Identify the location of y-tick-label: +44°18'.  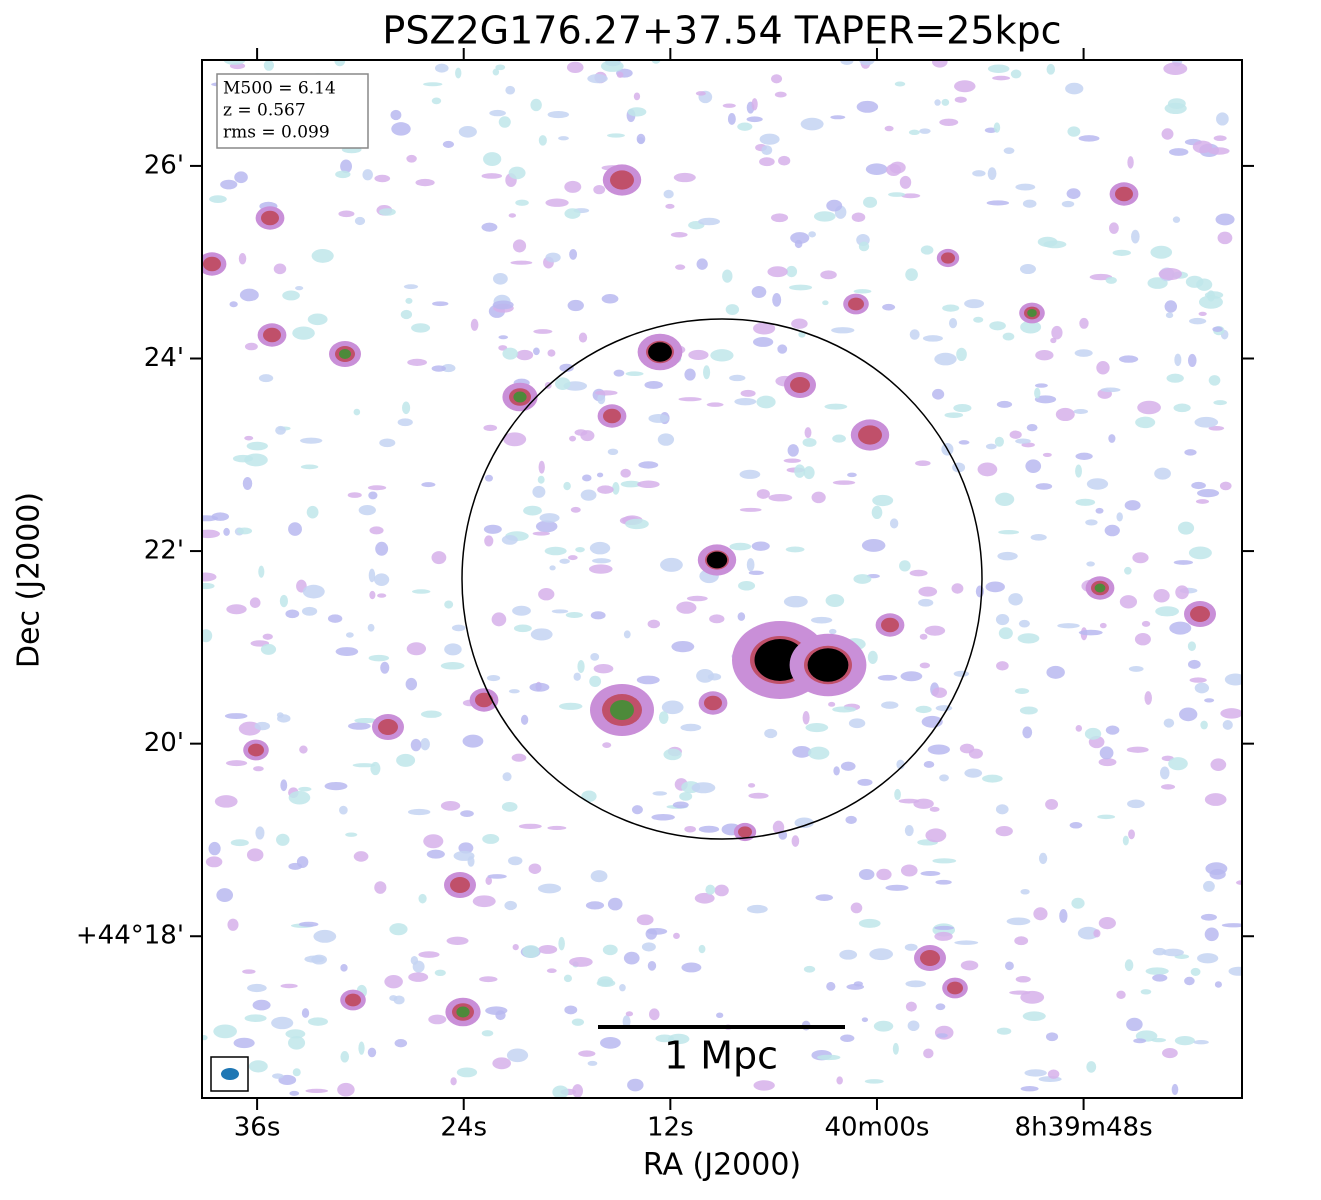
(130, 936).